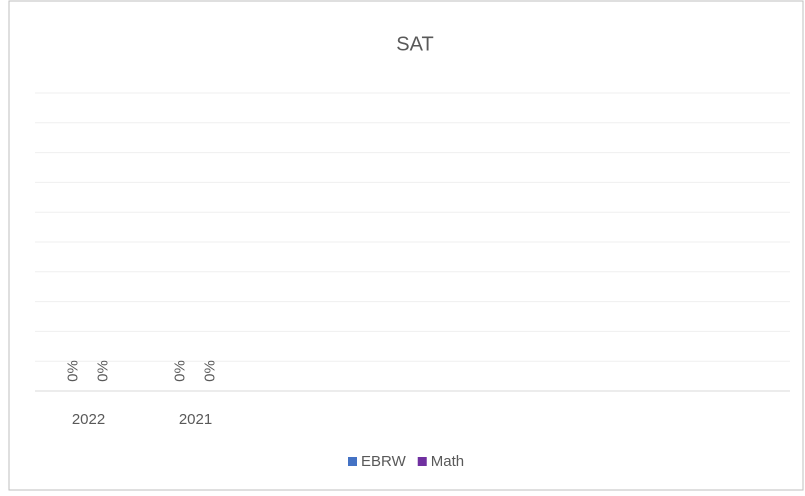  What do you see at coordinates (447, 461) in the screenshot?
I see `legend-label: Math` at bounding box center [447, 461].